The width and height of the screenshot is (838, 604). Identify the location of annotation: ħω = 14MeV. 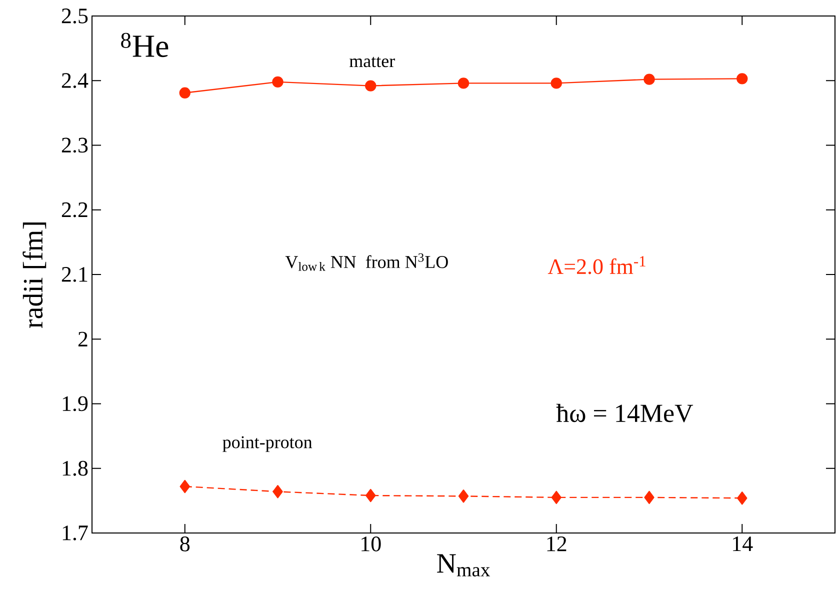
(625, 413).